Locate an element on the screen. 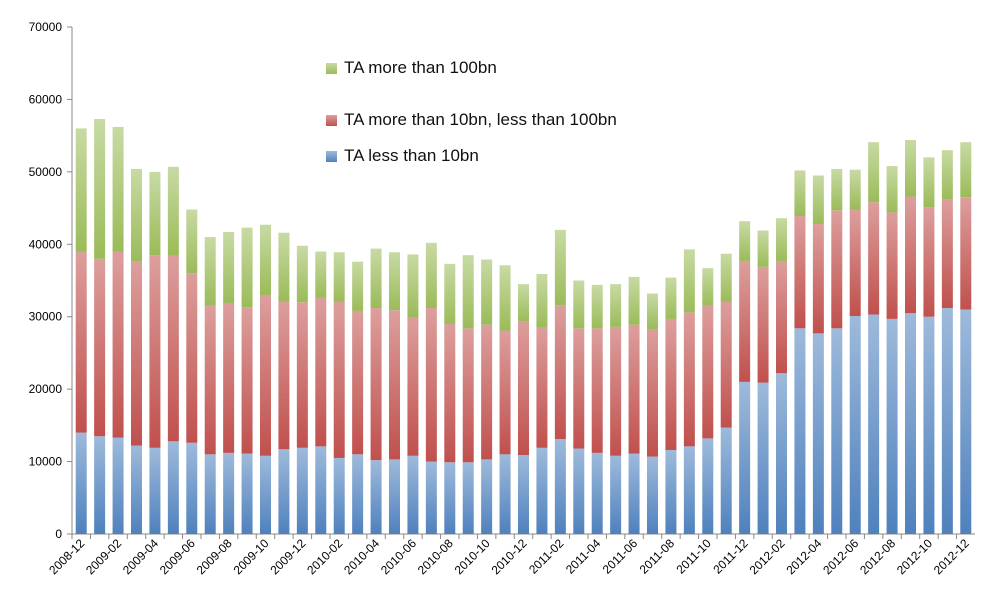  y-tick-label: 50000 is located at coordinates (46, 172).